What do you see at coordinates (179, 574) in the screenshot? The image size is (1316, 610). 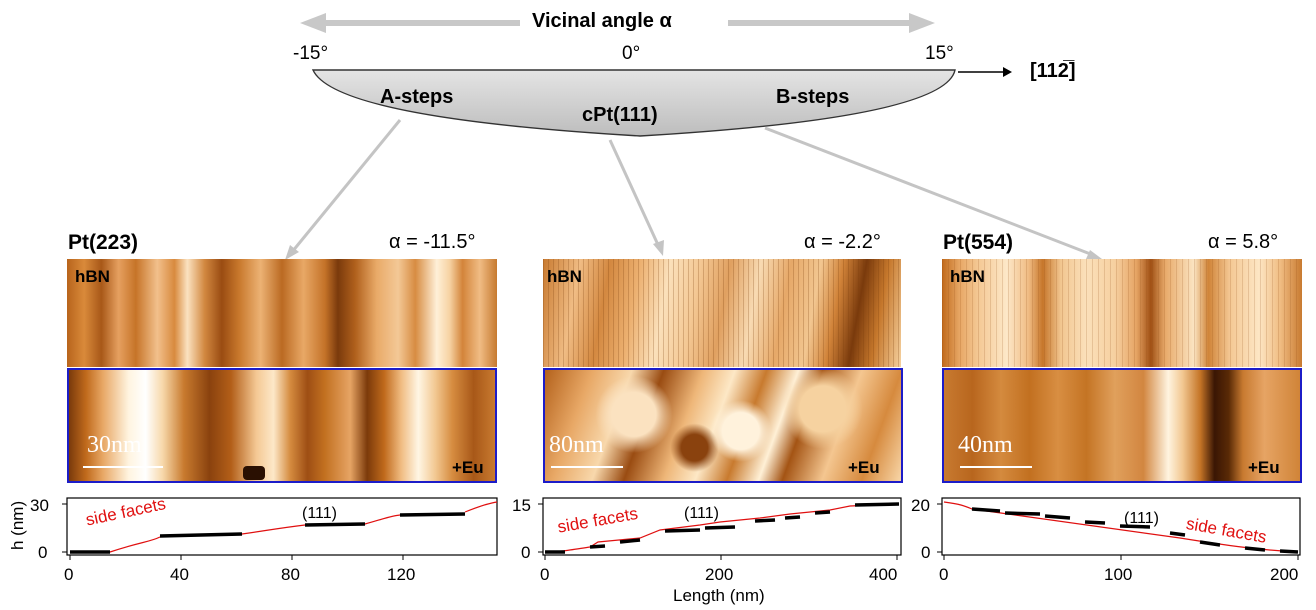 I see `profile-1-xtick-1: 40` at bounding box center [179, 574].